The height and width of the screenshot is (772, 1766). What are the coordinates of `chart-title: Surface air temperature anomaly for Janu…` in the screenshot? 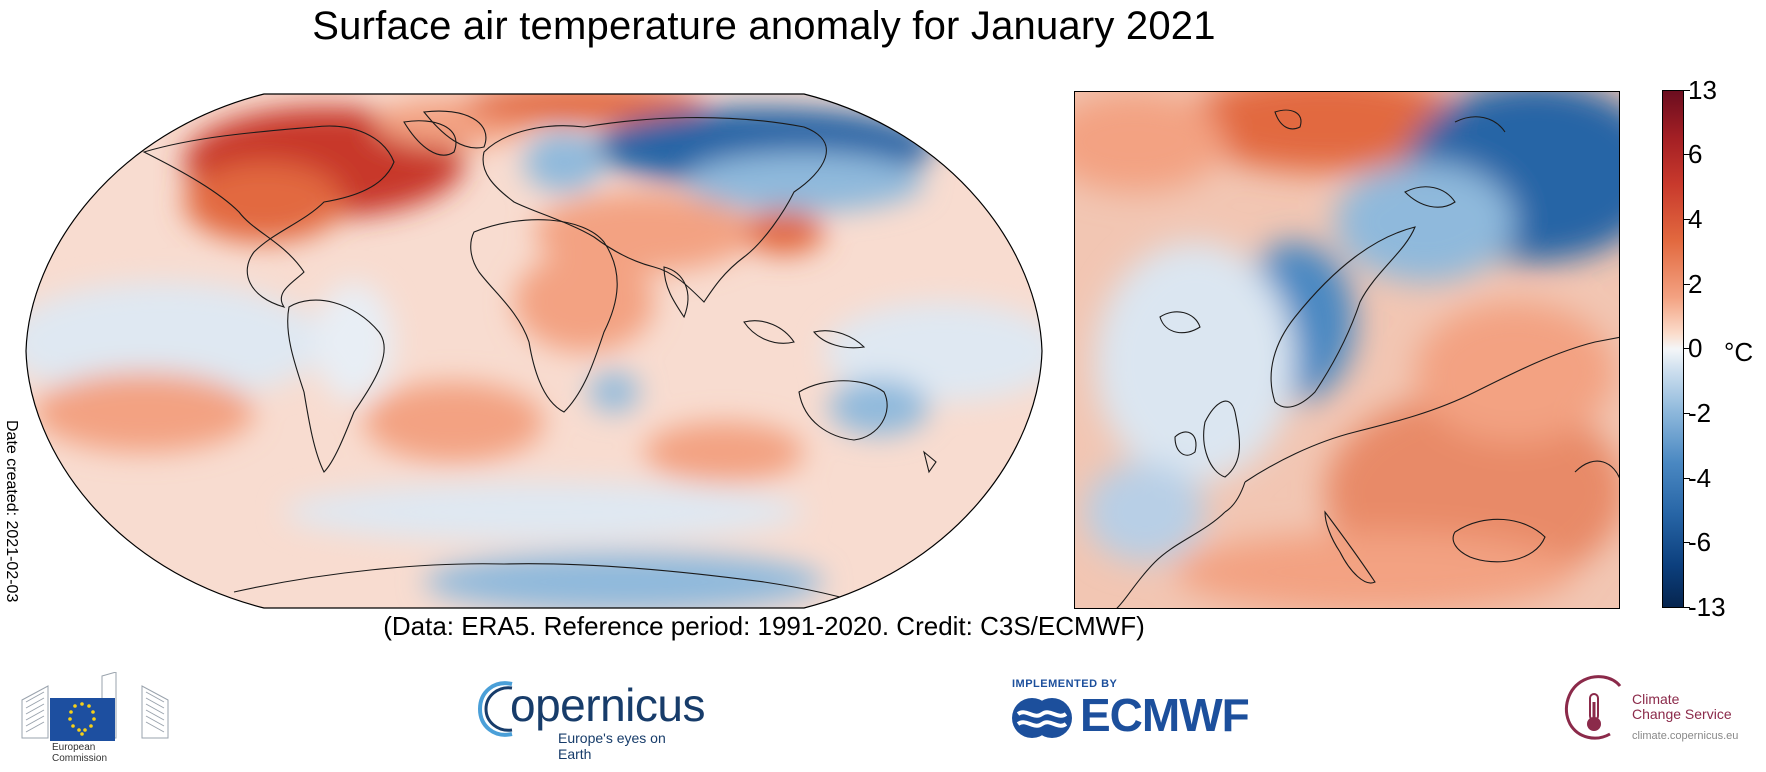 It's located at (764, 26).